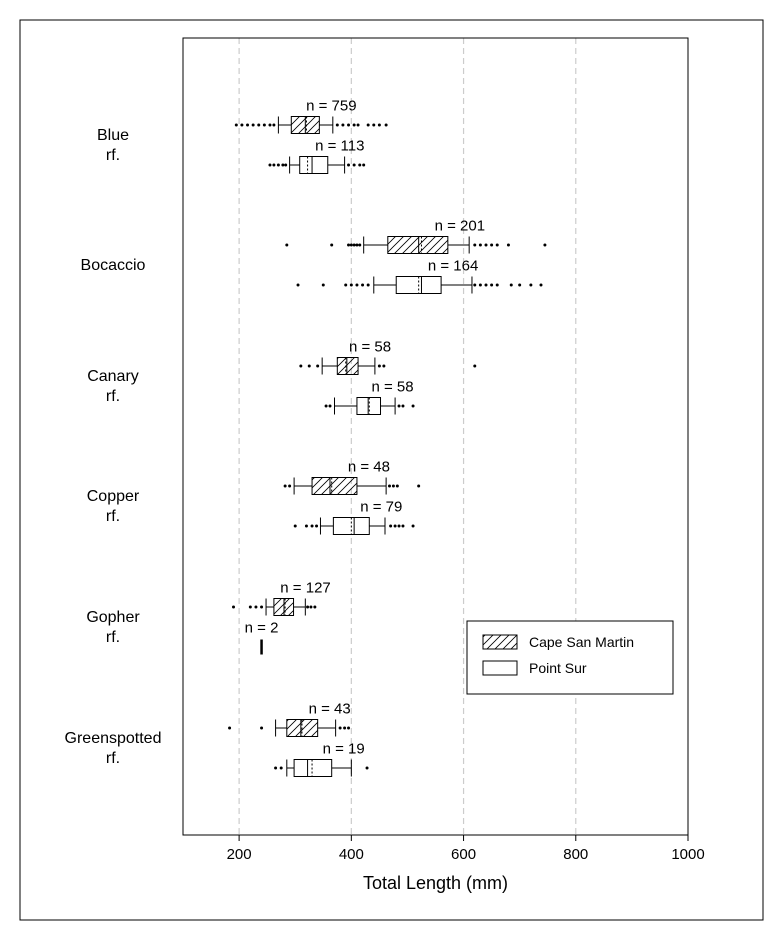 The width and height of the screenshot is (783, 940). Describe the element at coordinates (463, 854) in the screenshot. I see `x-tick-label: 600` at that location.